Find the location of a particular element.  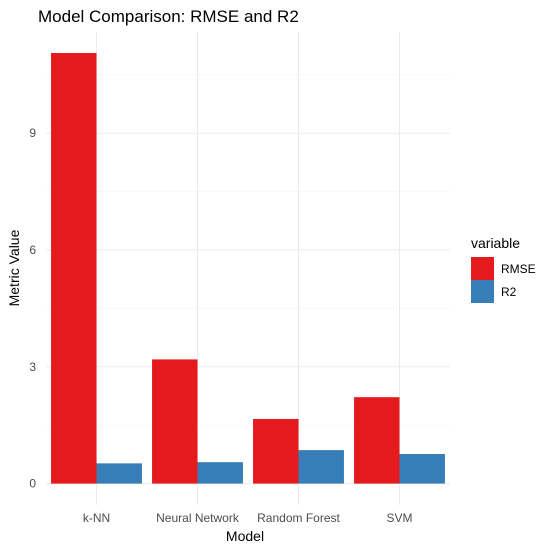

x-tick-label: SVM is located at coordinates (399, 518).